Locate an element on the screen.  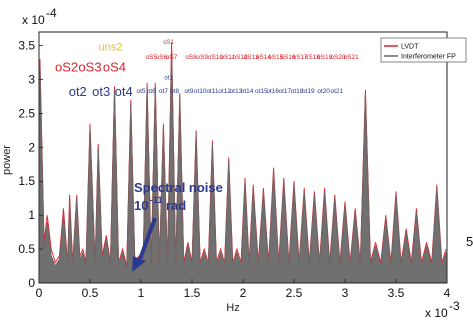
os-label-large: oS2 is located at coordinates (66, 66).